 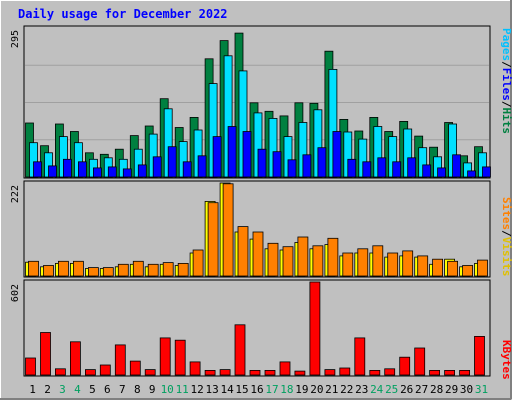 I want to click on x-tick-label-day-4: 4, so click(x=77, y=389).